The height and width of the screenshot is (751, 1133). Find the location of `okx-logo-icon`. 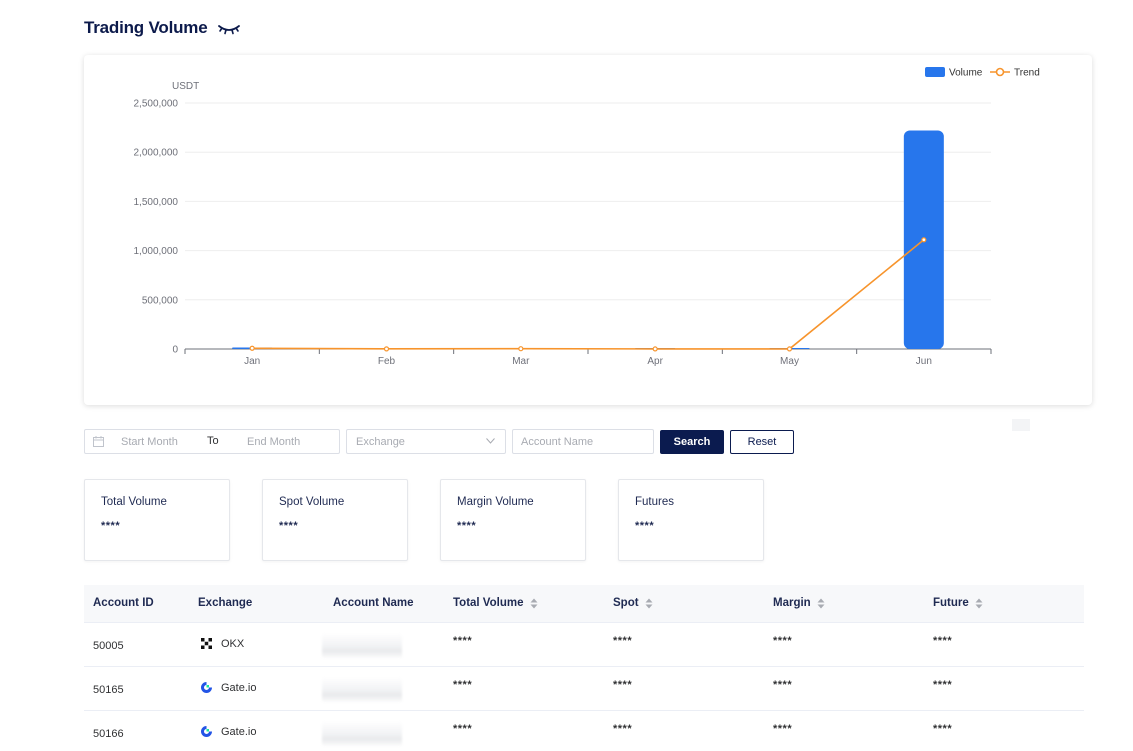

okx-logo-icon is located at coordinates (206, 643).